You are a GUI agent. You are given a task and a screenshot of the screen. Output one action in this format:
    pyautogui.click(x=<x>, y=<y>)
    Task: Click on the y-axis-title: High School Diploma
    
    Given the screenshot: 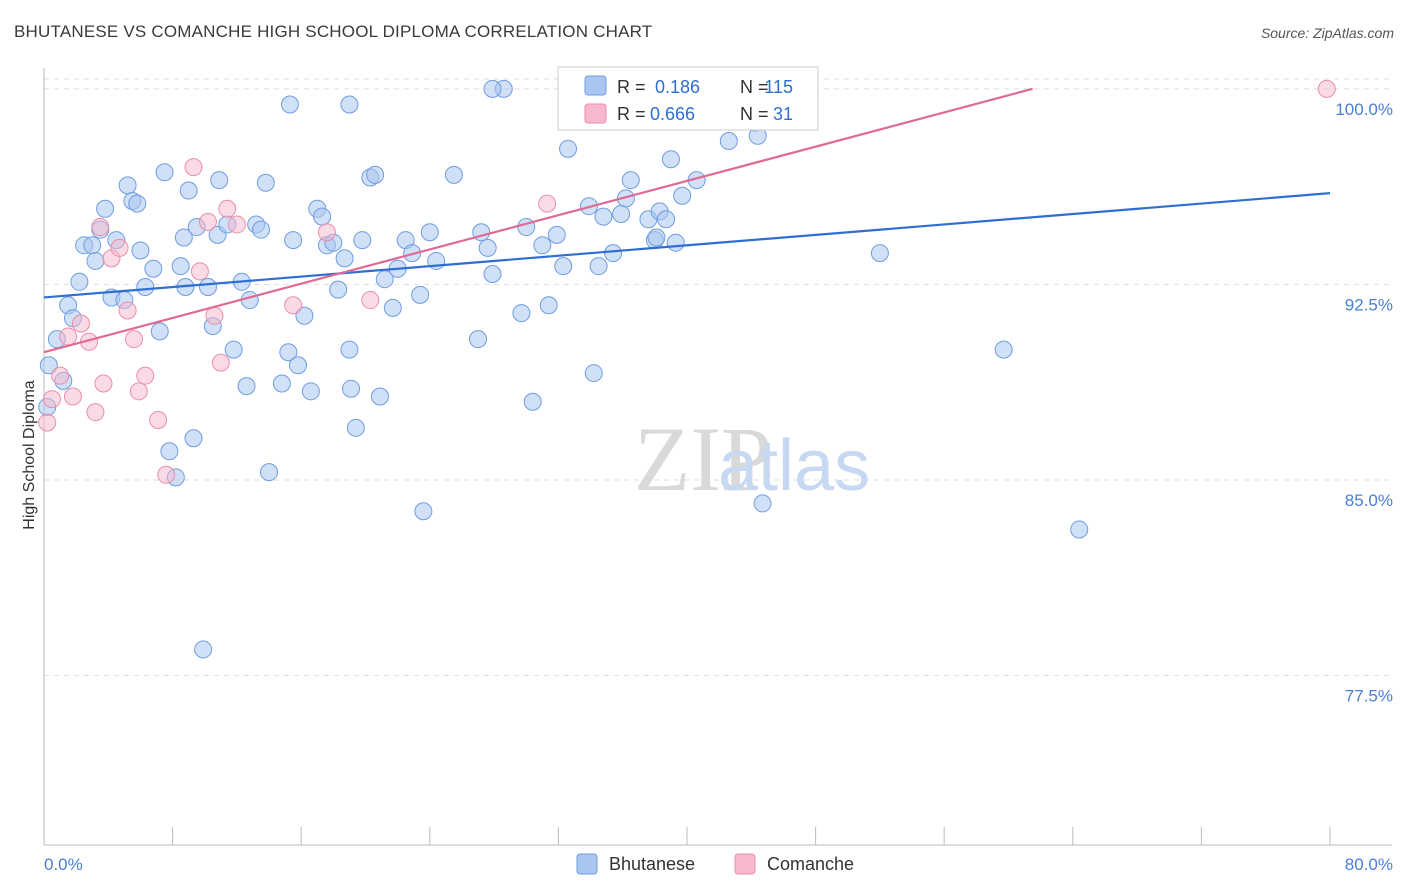 What is the action you would take?
    pyautogui.click(x=29, y=455)
    